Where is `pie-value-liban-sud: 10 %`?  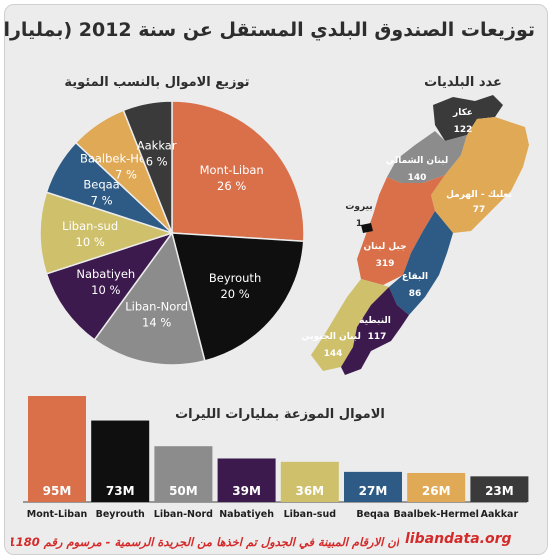 pie-value-liban-sud: 10 % is located at coordinates (90, 242).